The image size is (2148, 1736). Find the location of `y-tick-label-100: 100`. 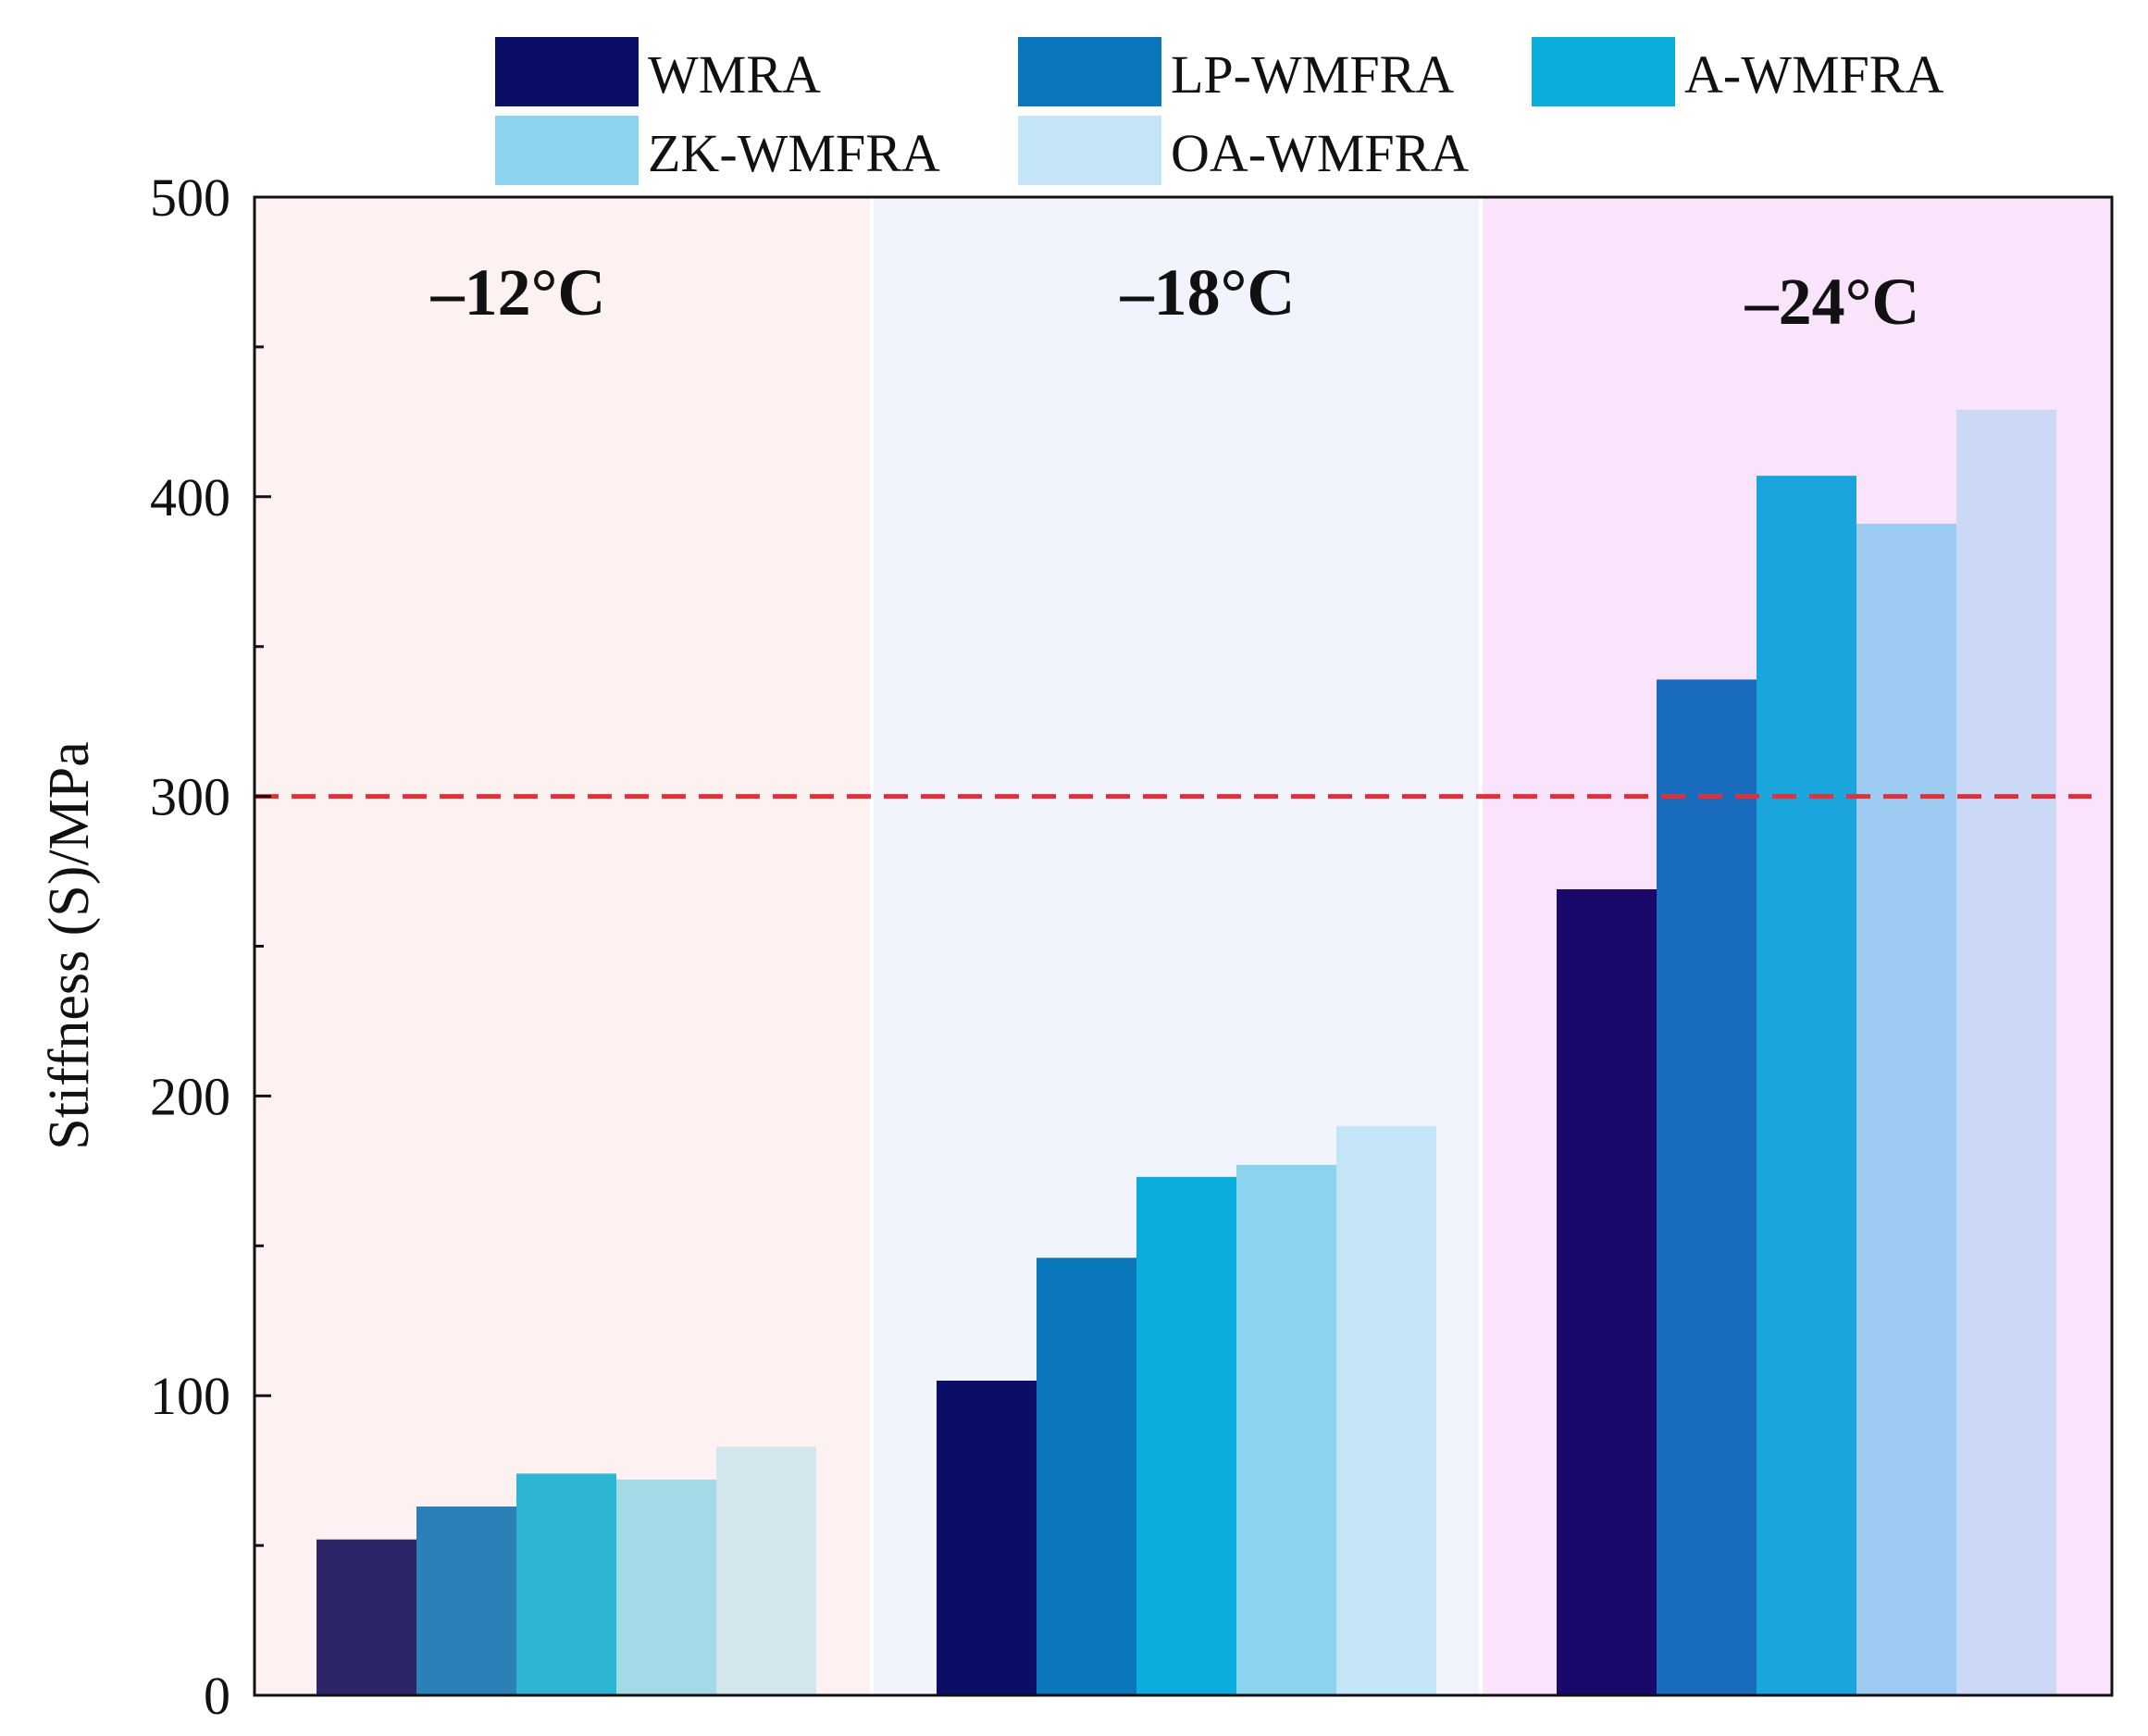

y-tick-label-100: 100 is located at coordinates (190, 1396).